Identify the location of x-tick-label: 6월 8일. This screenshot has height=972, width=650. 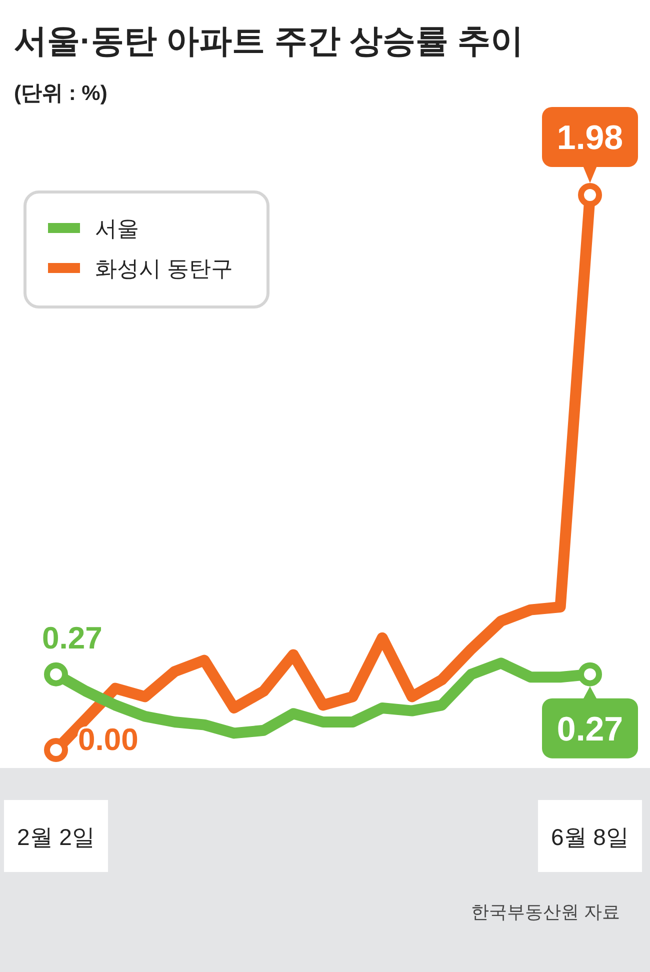
(590, 837).